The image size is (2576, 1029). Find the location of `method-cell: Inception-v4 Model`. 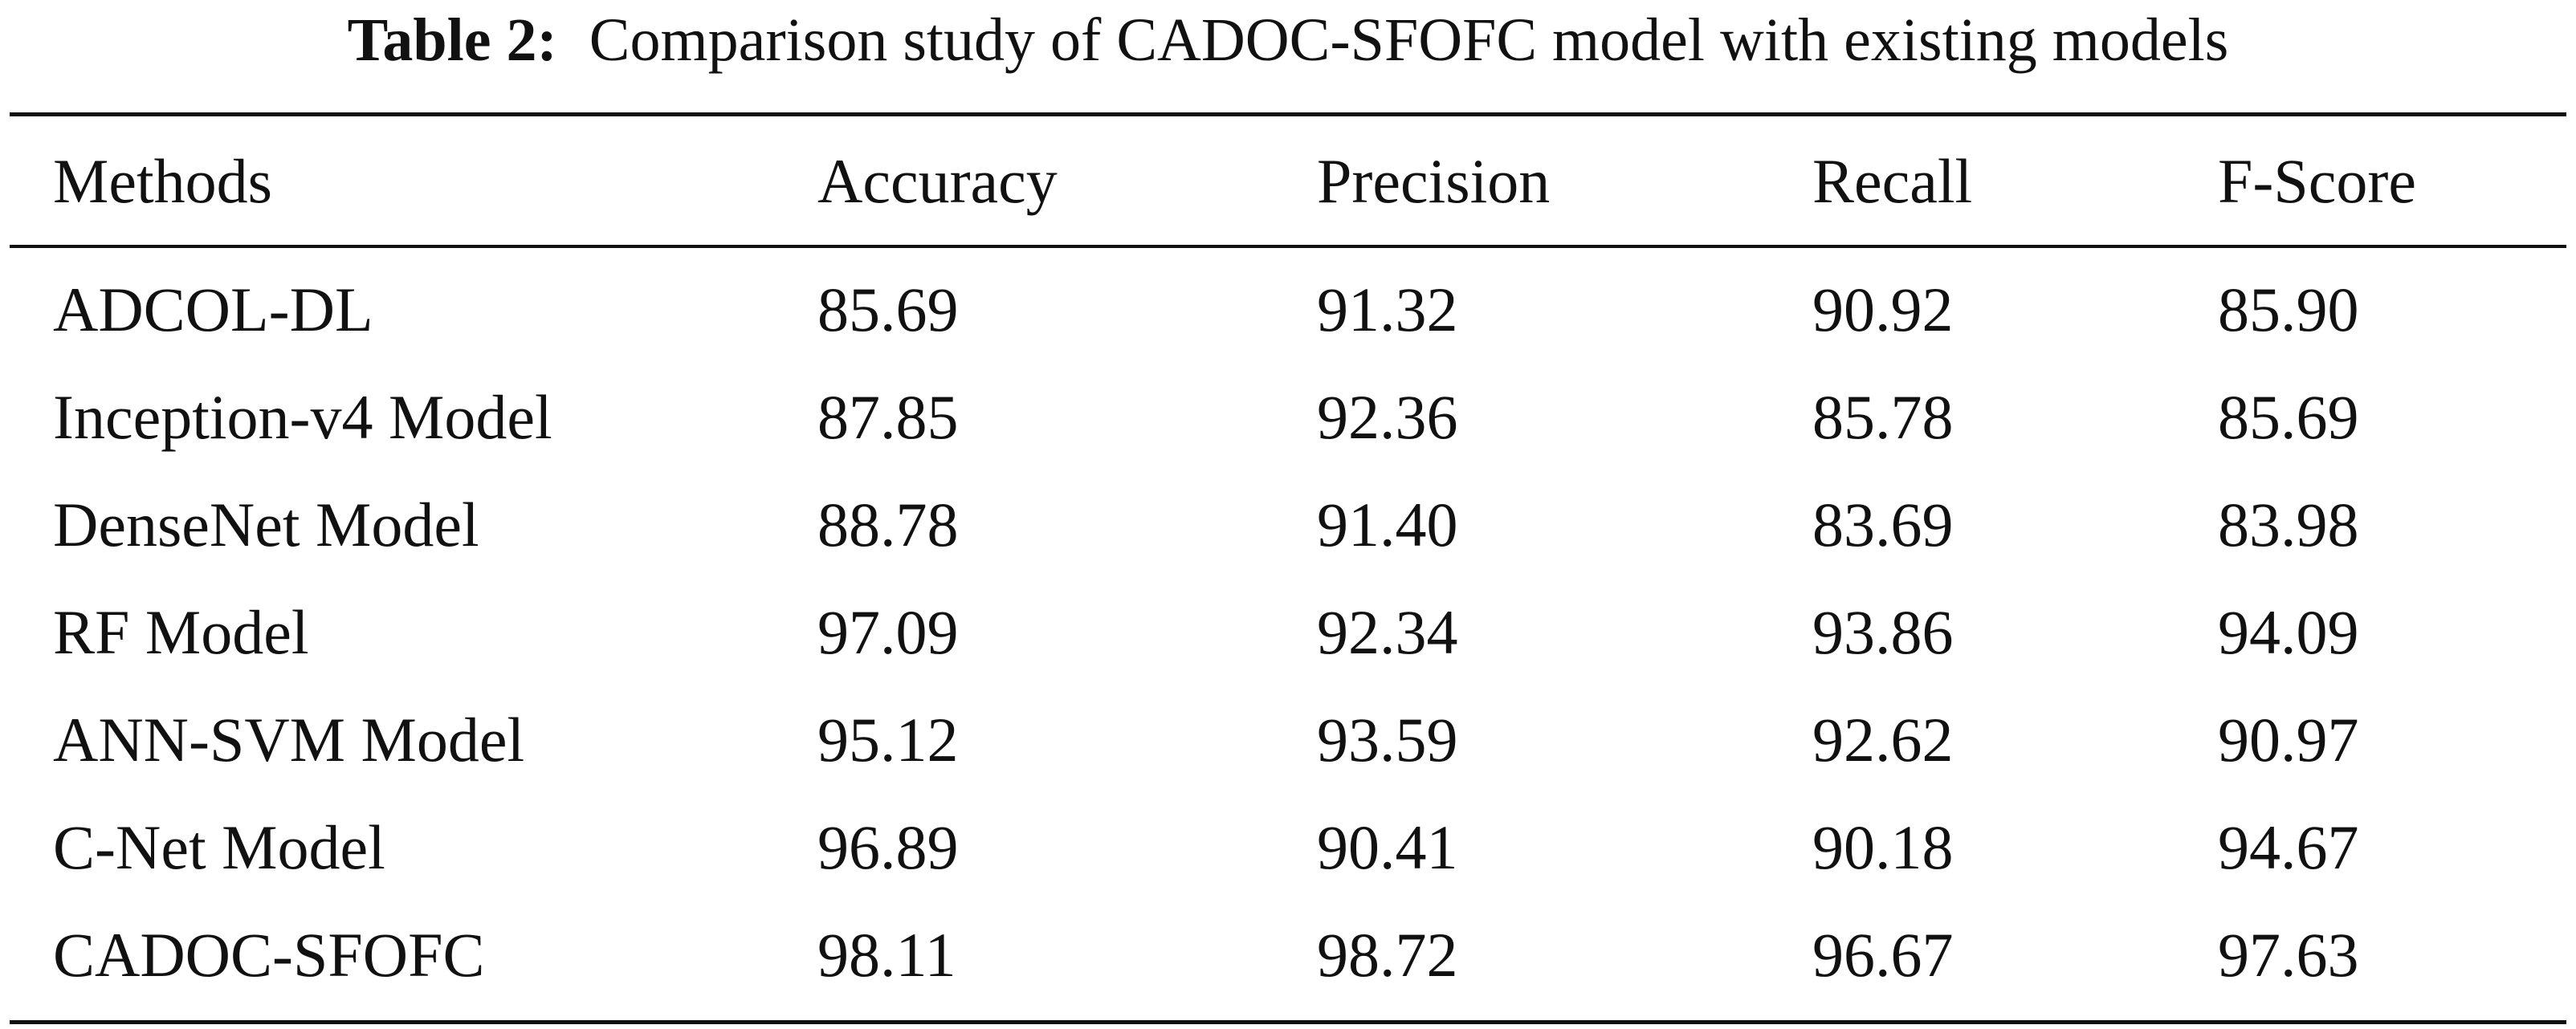

method-cell: Inception-v4 Model is located at coordinates (302, 417).